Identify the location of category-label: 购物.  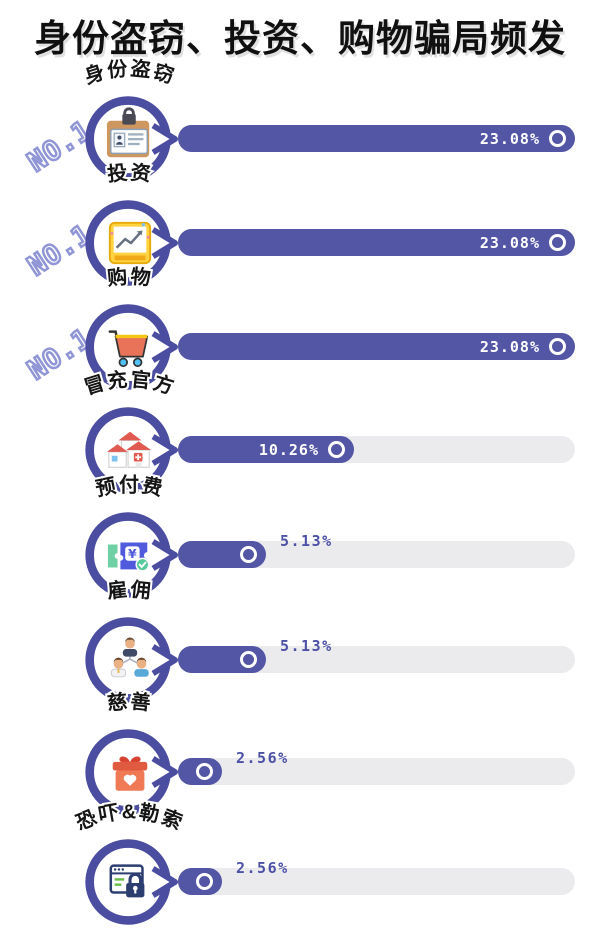
(129, 277).